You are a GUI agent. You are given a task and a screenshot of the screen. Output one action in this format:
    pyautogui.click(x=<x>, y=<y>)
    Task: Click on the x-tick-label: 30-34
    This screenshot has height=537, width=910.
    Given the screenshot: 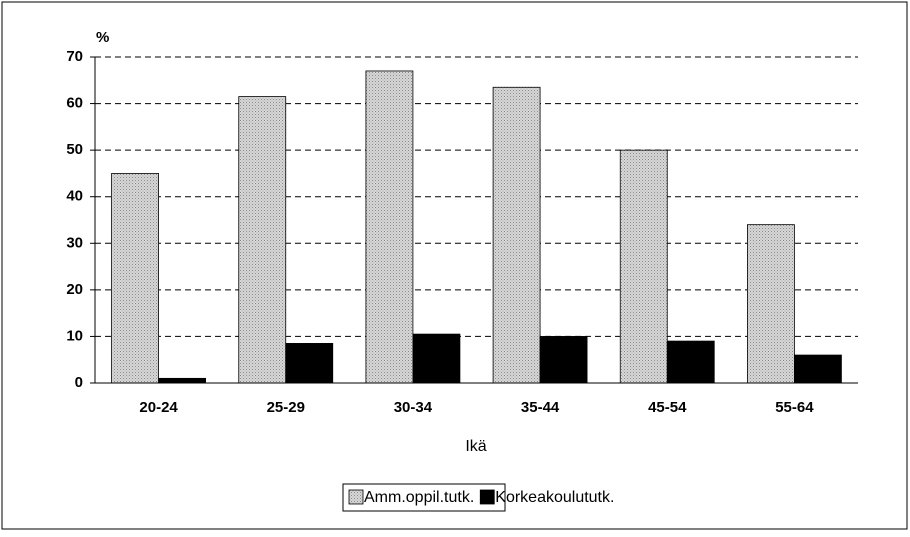 What is the action you would take?
    pyautogui.click(x=413, y=407)
    